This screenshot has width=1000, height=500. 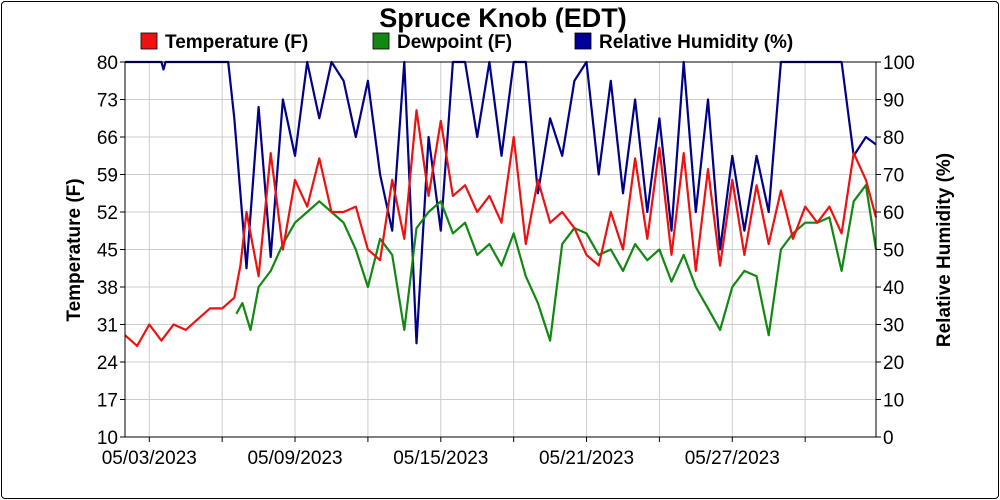 I want to click on legend-label: Dewpoint (F), so click(x=454, y=42).